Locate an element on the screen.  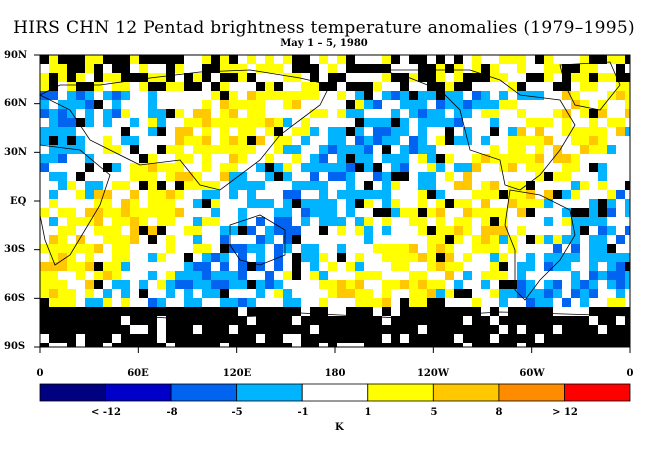
lat-label-30s: 30S is located at coordinates (15, 249).